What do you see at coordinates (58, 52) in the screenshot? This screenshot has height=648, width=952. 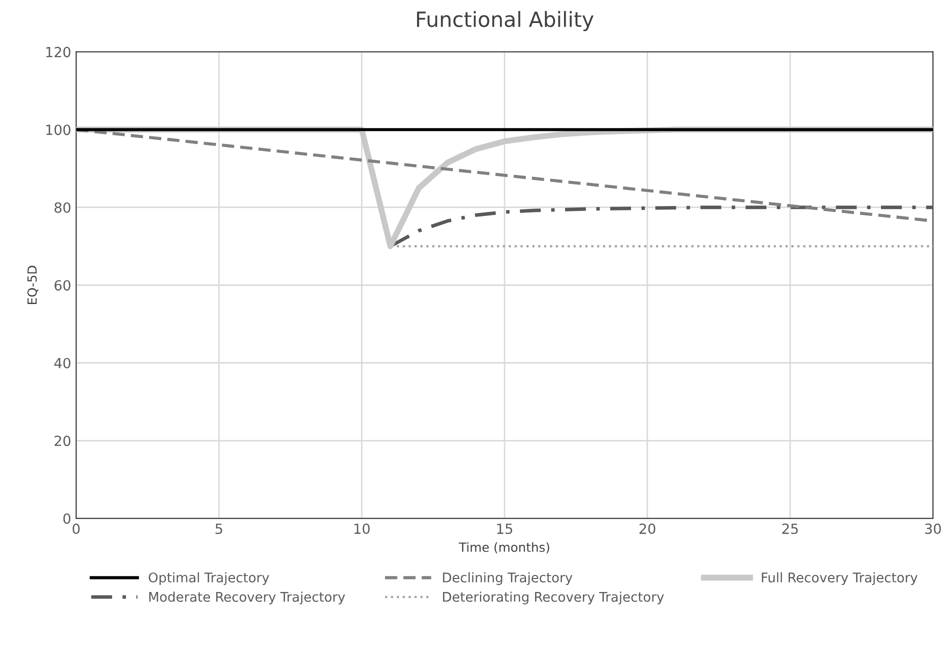 I see `y-tick-label: 120` at bounding box center [58, 52].